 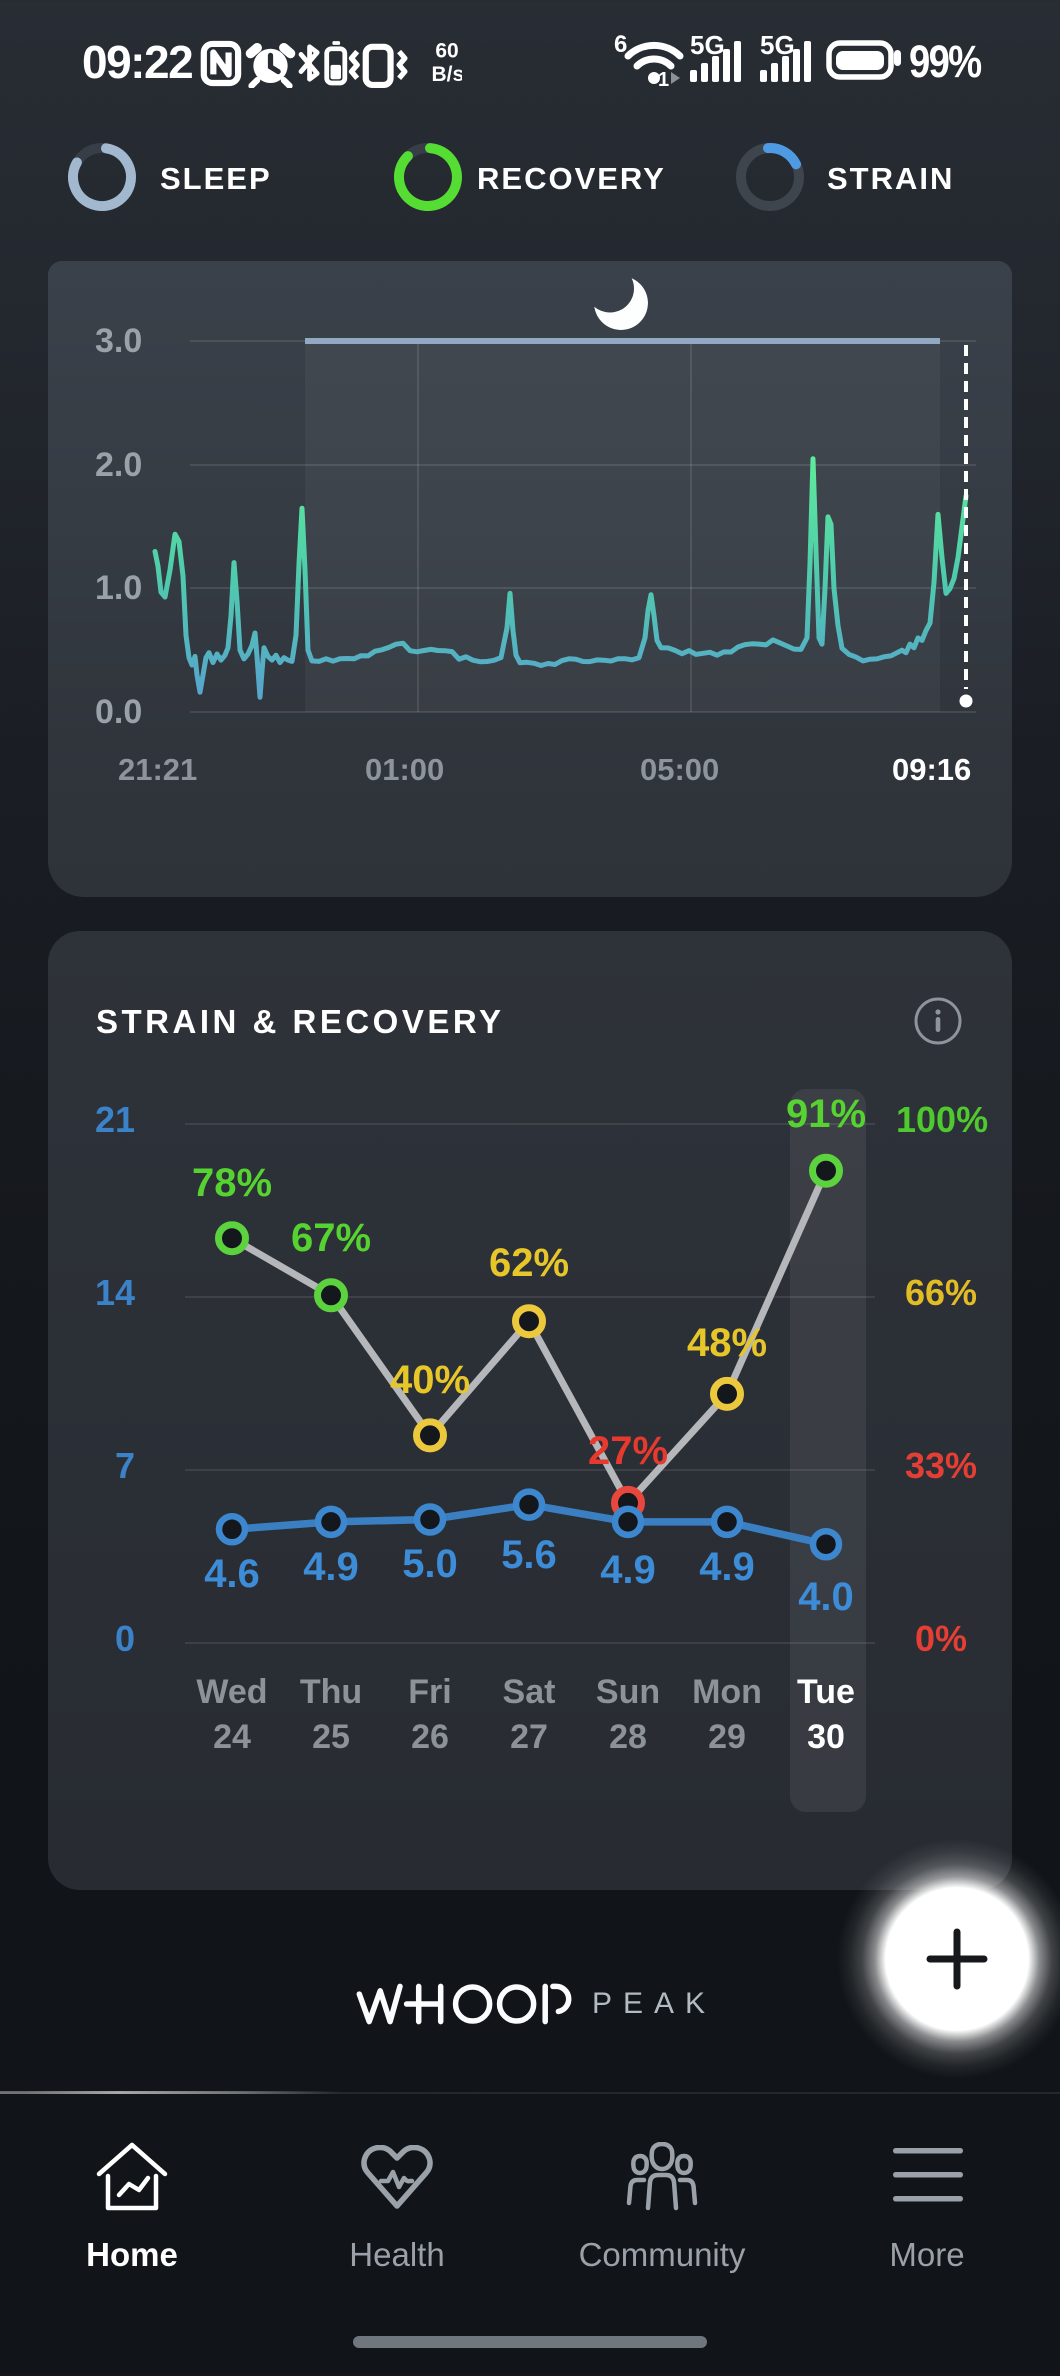 What do you see at coordinates (447, 74) in the screenshot?
I see `svg-text: B/s` at bounding box center [447, 74].